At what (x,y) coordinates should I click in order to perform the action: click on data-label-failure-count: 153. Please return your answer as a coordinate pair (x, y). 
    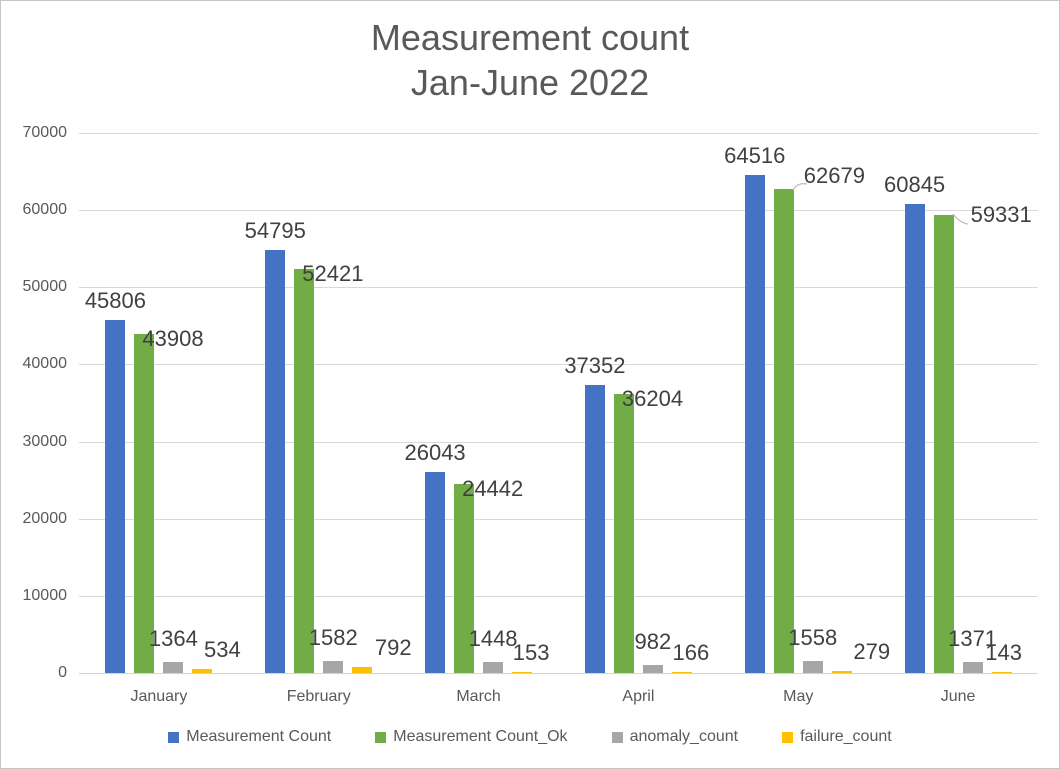
    Looking at the image, I should click on (531, 652).